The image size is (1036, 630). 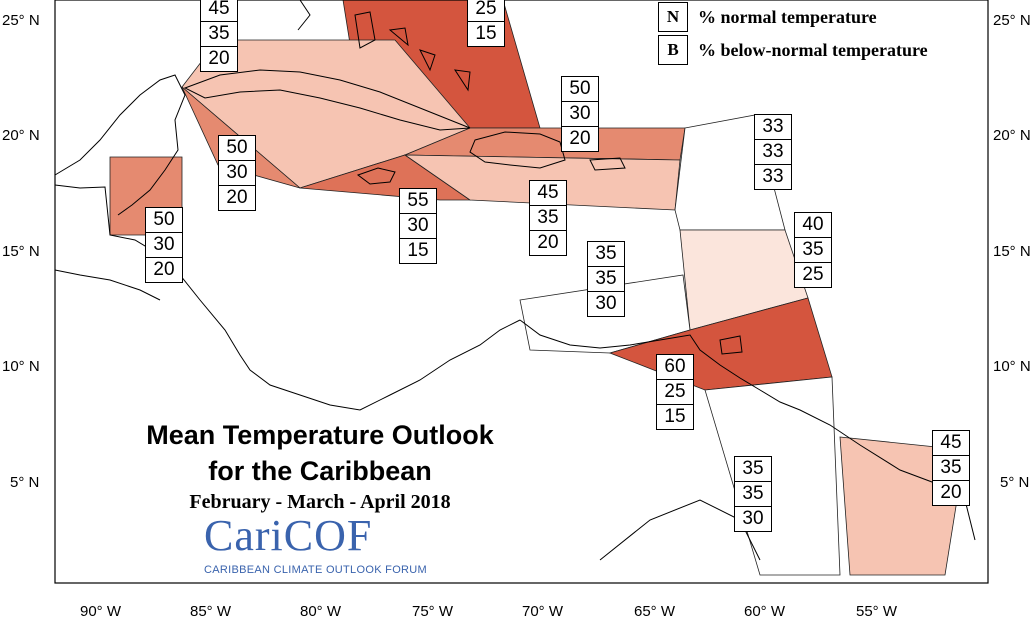 I want to click on forecast-box-puerto-rico: 45 35 20, so click(x=548, y=218).